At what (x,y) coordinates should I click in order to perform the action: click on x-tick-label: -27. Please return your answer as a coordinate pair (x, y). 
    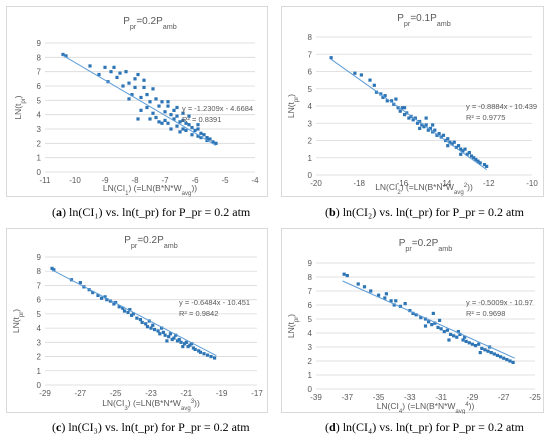
    Looking at the image, I should click on (504, 397).